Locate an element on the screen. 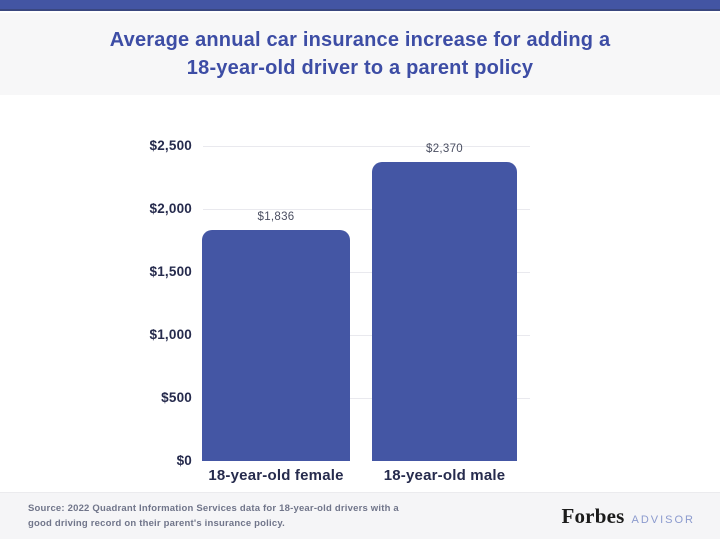 The image size is (720, 539). x-axis-category-label: 18-year-old male is located at coordinates (444, 475).